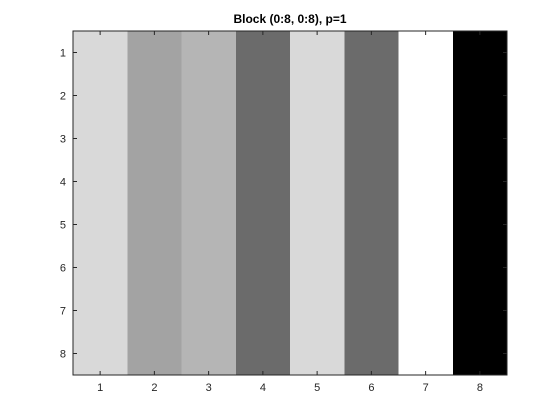  I want to click on cell-r6-c2, so click(154, 268).